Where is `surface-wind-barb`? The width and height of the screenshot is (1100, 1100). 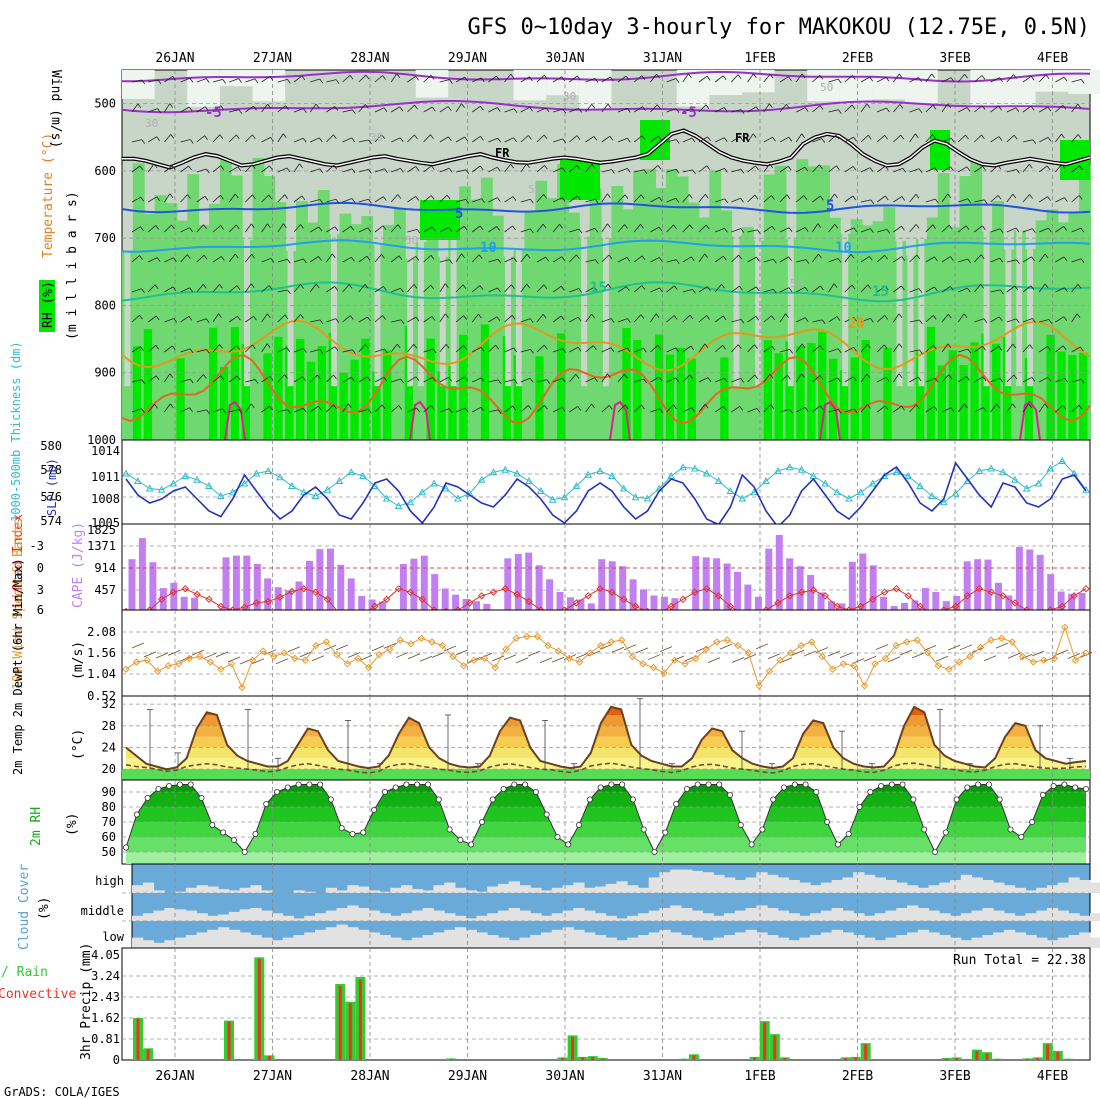 surface-wind-barb is located at coordinates (462, 652).